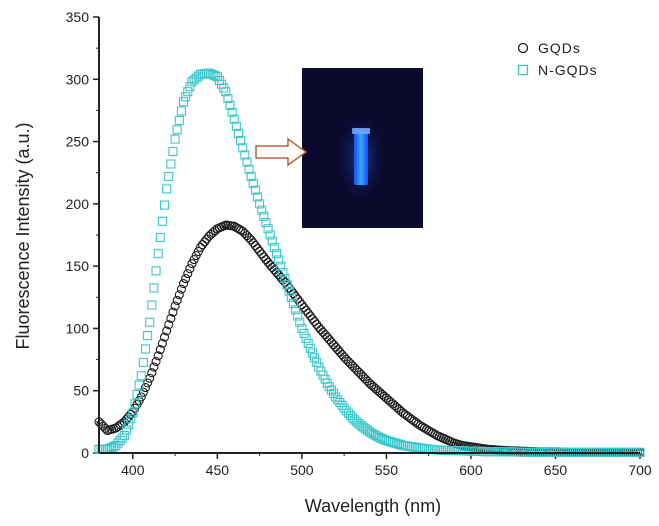 This screenshot has width=659, height=526. Describe the element at coordinates (373, 506) in the screenshot. I see `x-axis-title: Wavelength (nm)` at that location.